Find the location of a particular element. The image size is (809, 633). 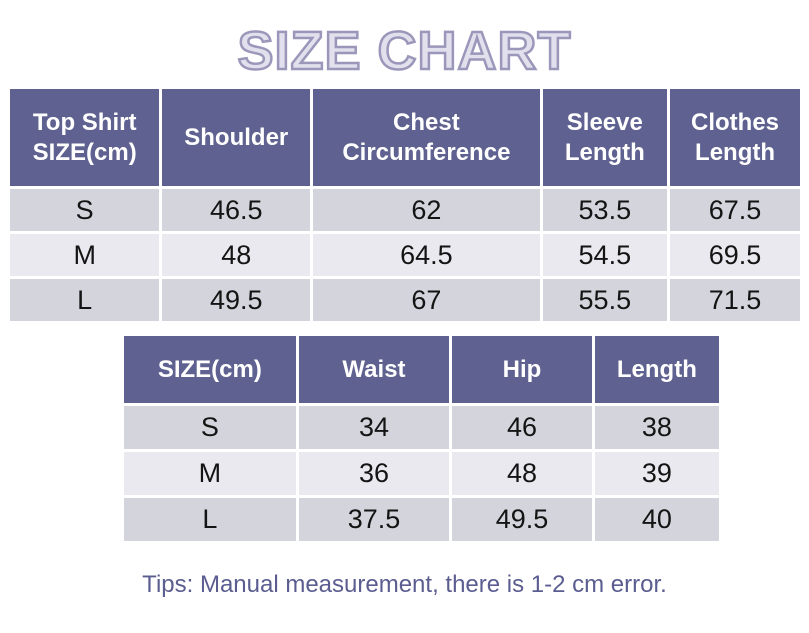

top-table-row-m: M 48 64.5 54.5 69.5 is located at coordinates (405, 255).